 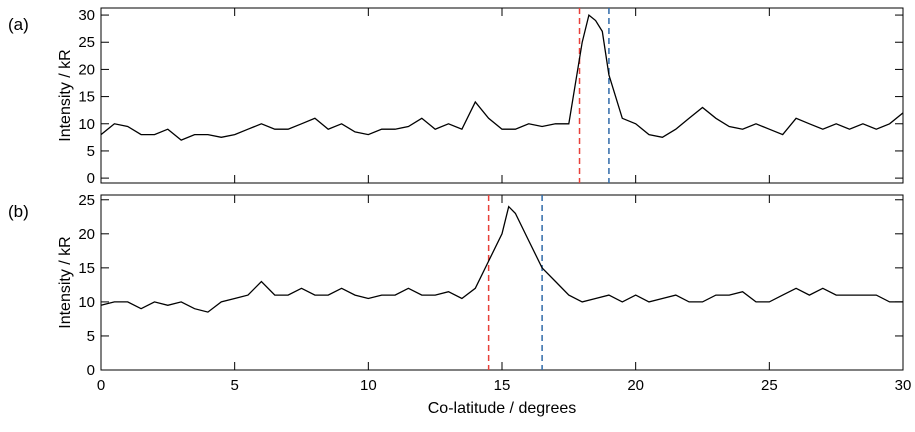 I want to click on x-tick-label: 10, so click(x=368, y=385).